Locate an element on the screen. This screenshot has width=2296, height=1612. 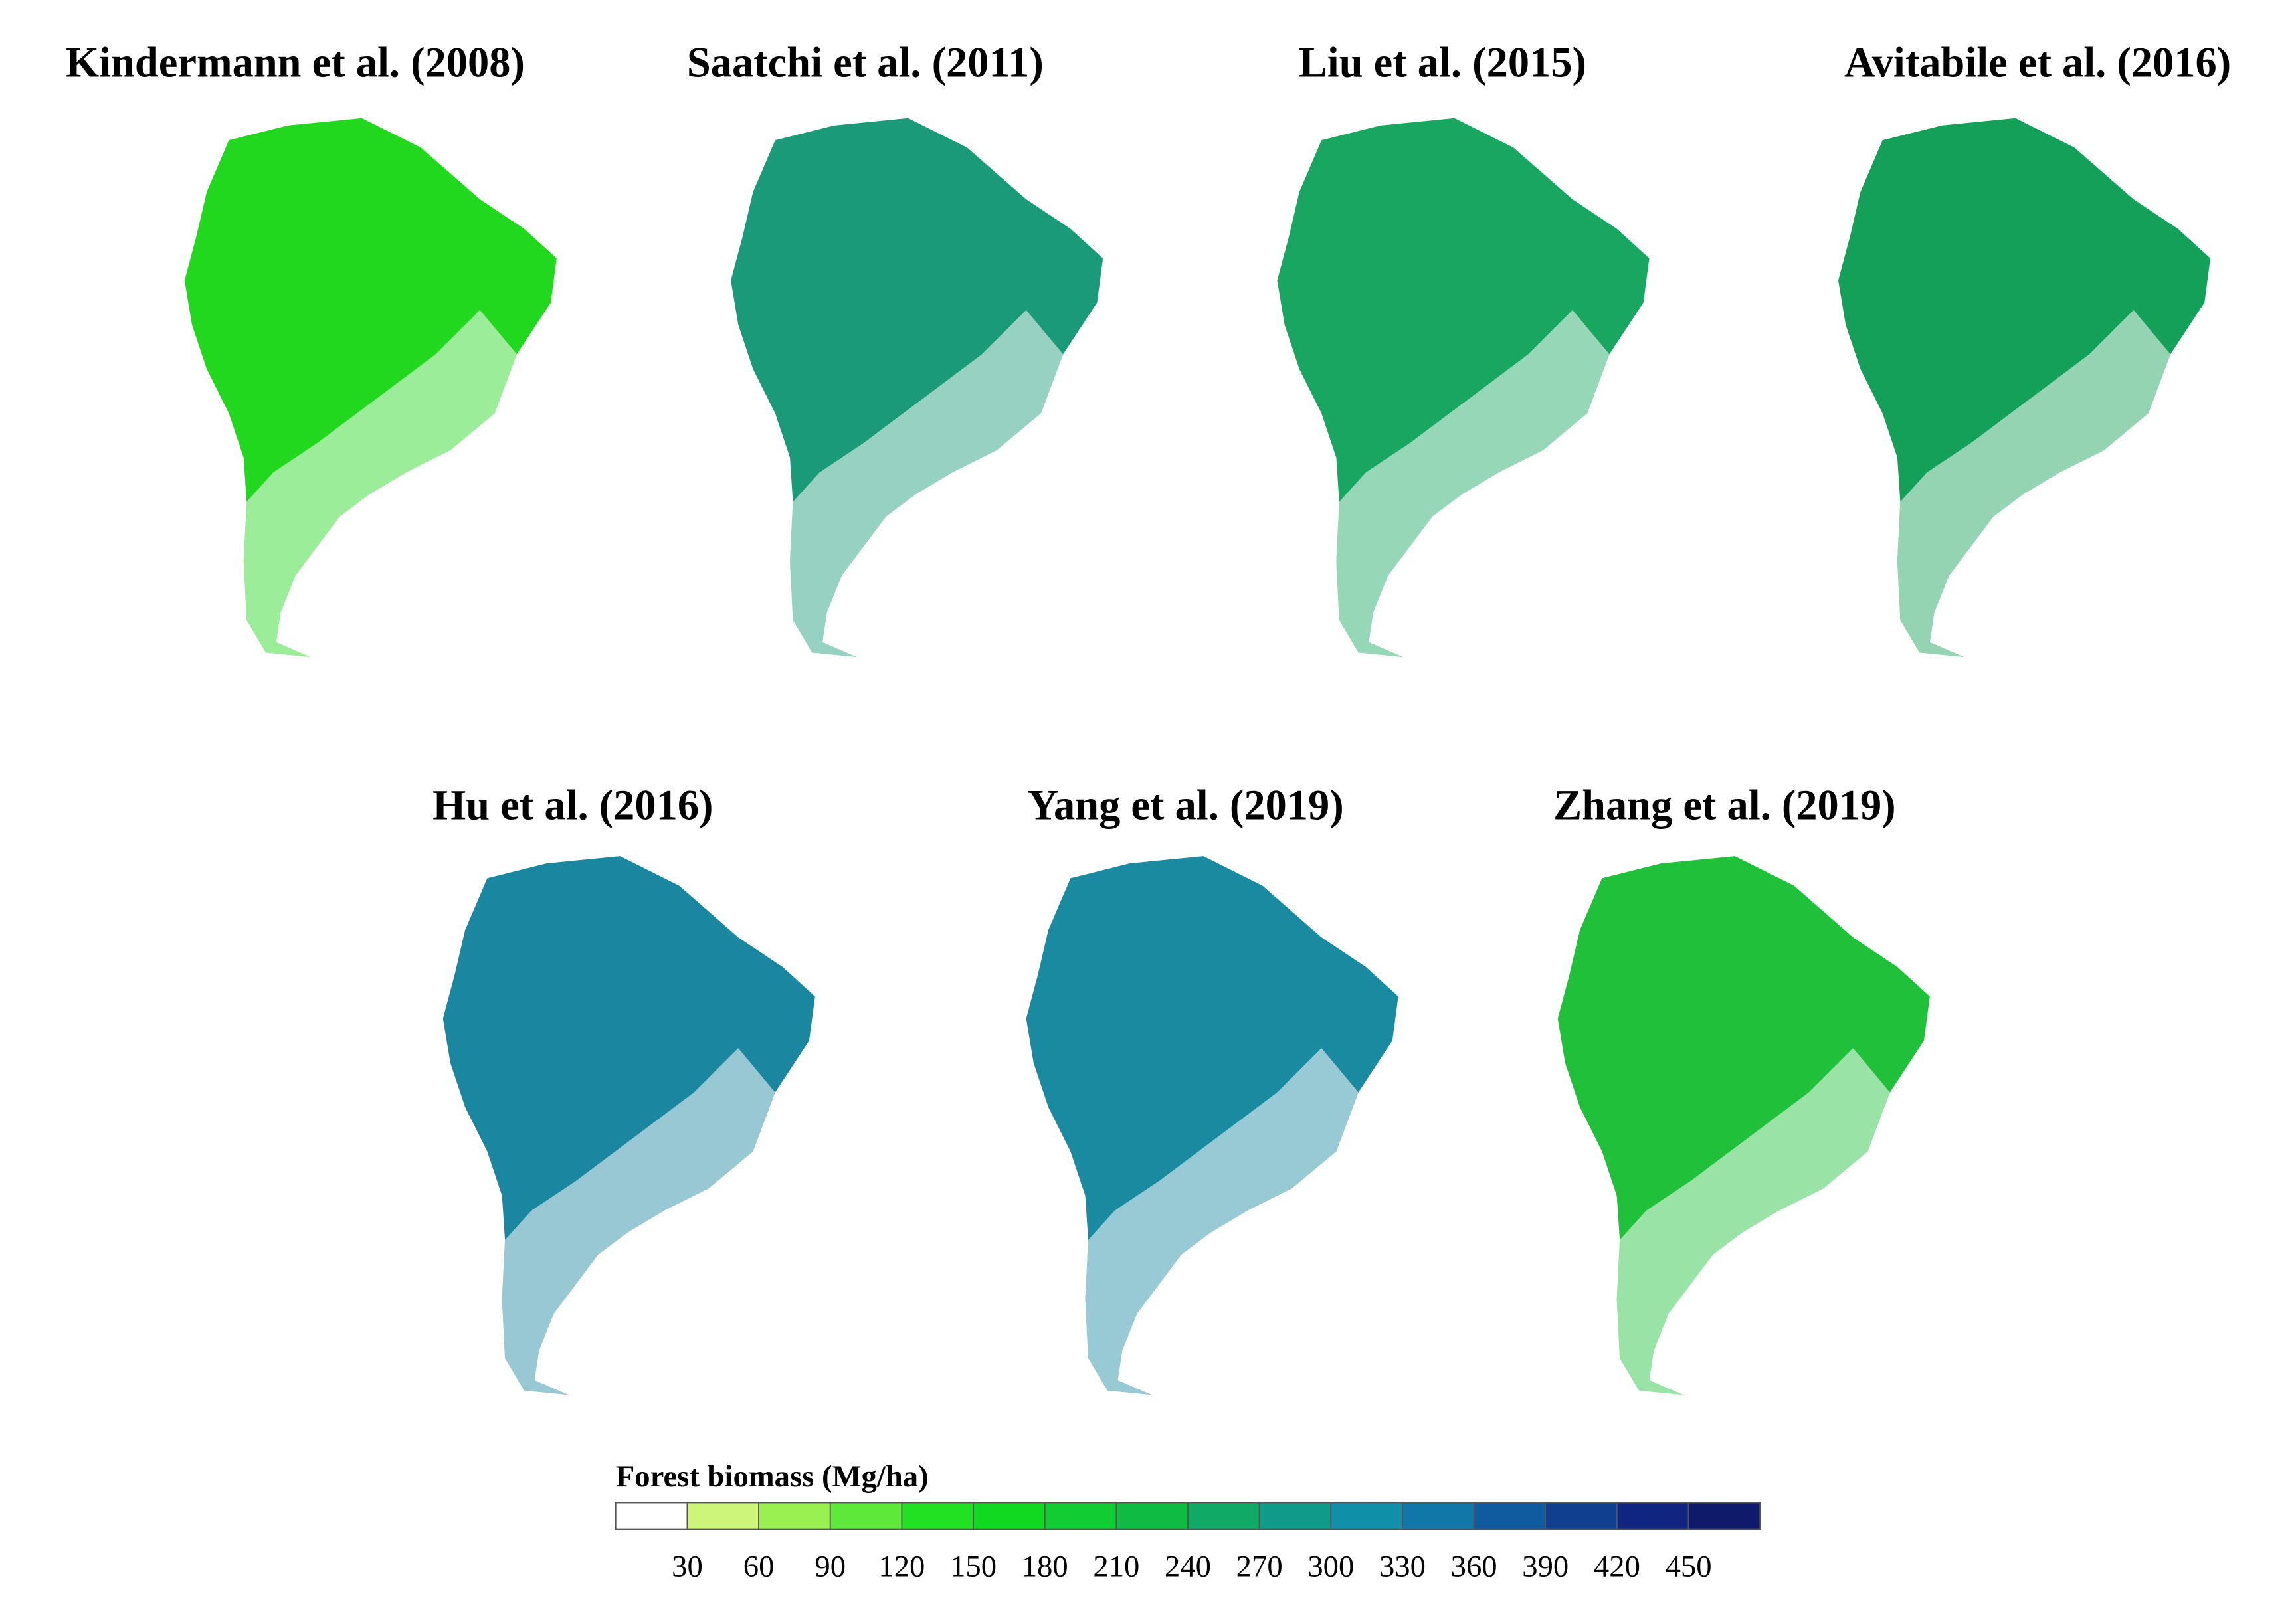
panel-title: Zhang et al. (2019) is located at coordinates (1724, 805).